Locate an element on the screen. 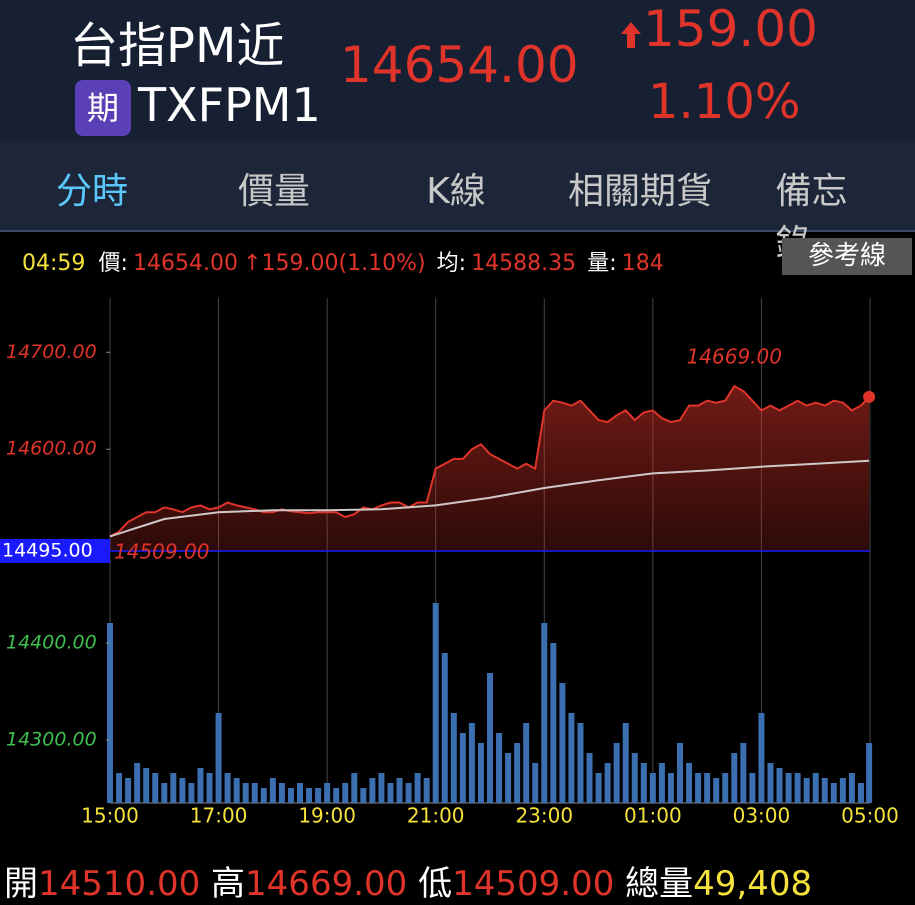 Image resolution: width=915 pixels, height=905 pixels. y-tick-label: 14400.00 is located at coordinates (51, 643).